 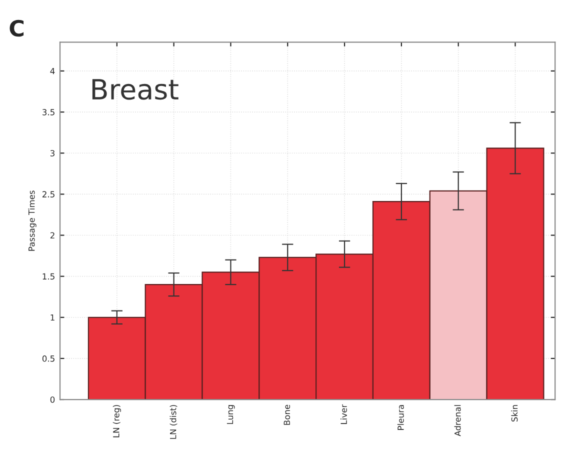 What do you see at coordinates (17, 28) in the screenshot?
I see `text: C` at bounding box center [17, 28].